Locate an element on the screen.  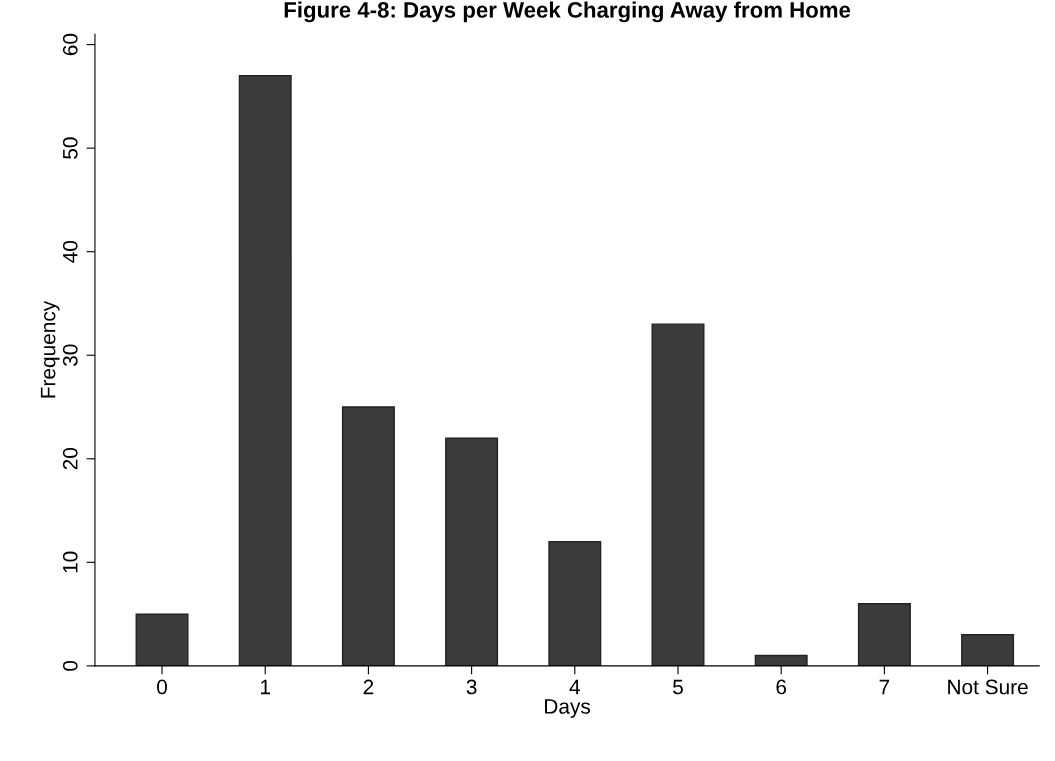
chart-title: Figure 4-8: Days per Week Charging Away from Home is located at coordinates (567, 12).